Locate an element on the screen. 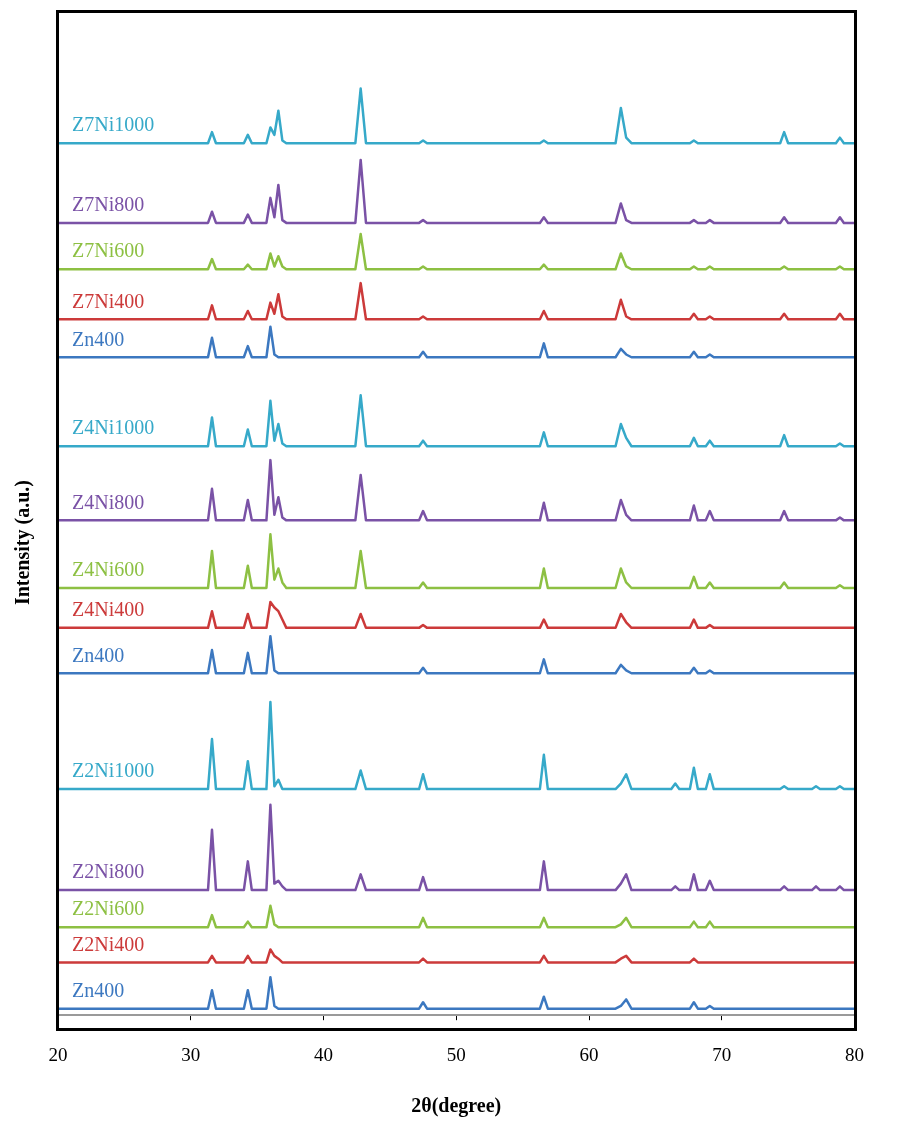  x-tick-label: 20 is located at coordinates (58, 1054).